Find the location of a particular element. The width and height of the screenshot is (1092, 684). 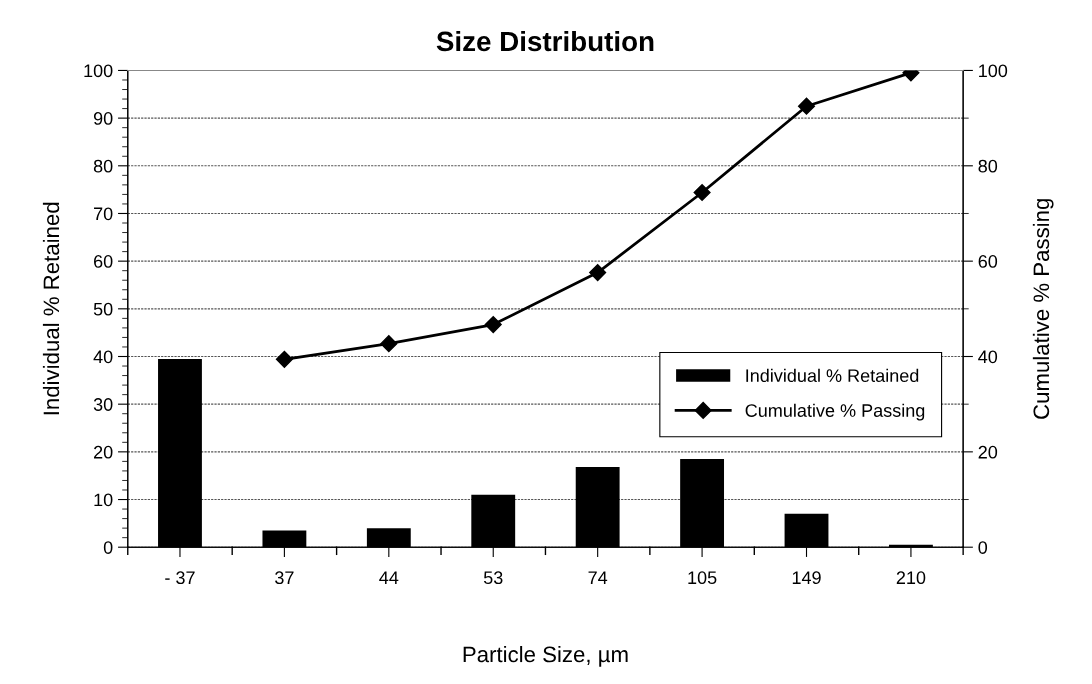

x-tick-label: 74 is located at coordinates (598, 577).